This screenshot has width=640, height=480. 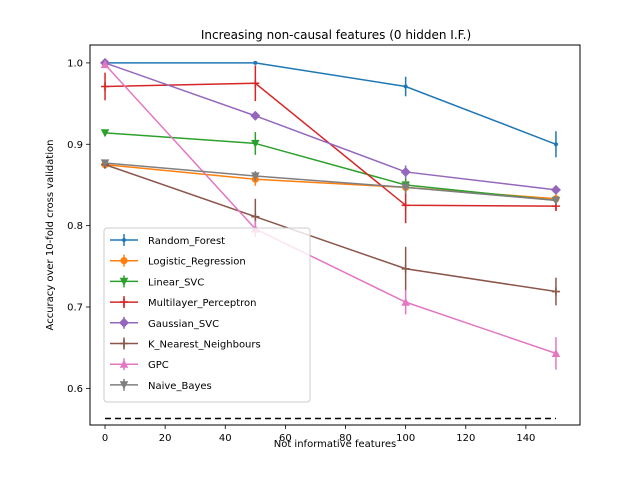 What do you see at coordinates (197, 262) in the screenshot?
I see `legend-label: Logistic_Regression` at bounding box center [197, 262].